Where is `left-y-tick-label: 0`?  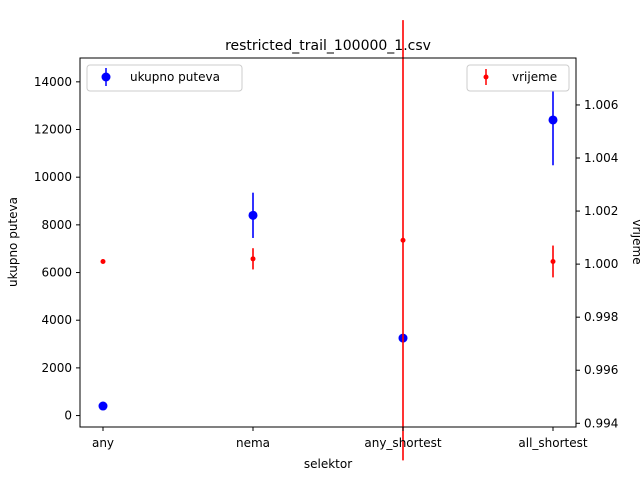 left-y-tick-label: 0 is located at coordinates (68, 416).